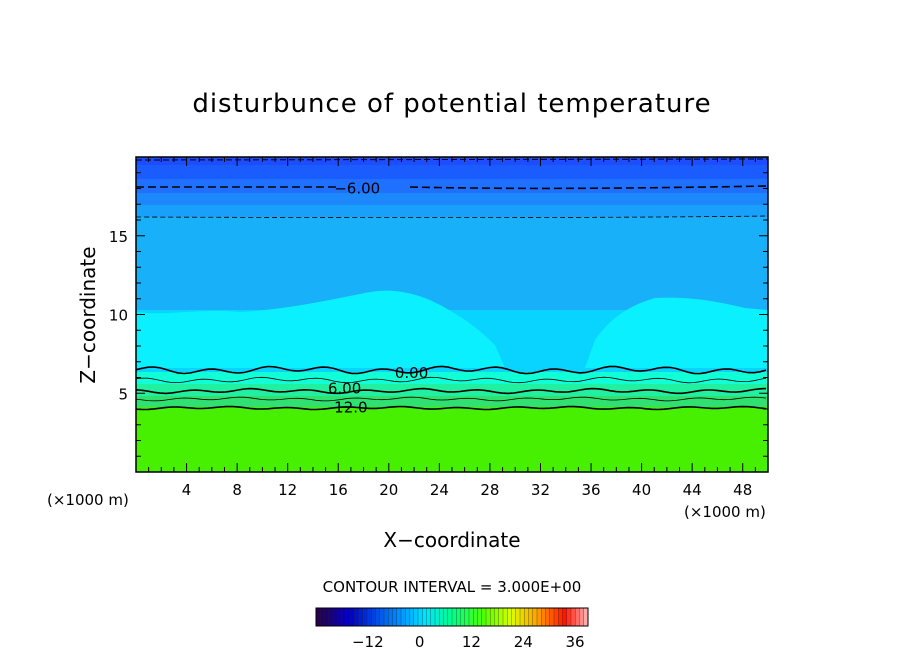 Image resolution: width=904 pixels, height=654 pixels. What do you see at coordinates (590, 490) in the screenshot?
I see `x-tick-label: 36` at bounding box center [590, 490].